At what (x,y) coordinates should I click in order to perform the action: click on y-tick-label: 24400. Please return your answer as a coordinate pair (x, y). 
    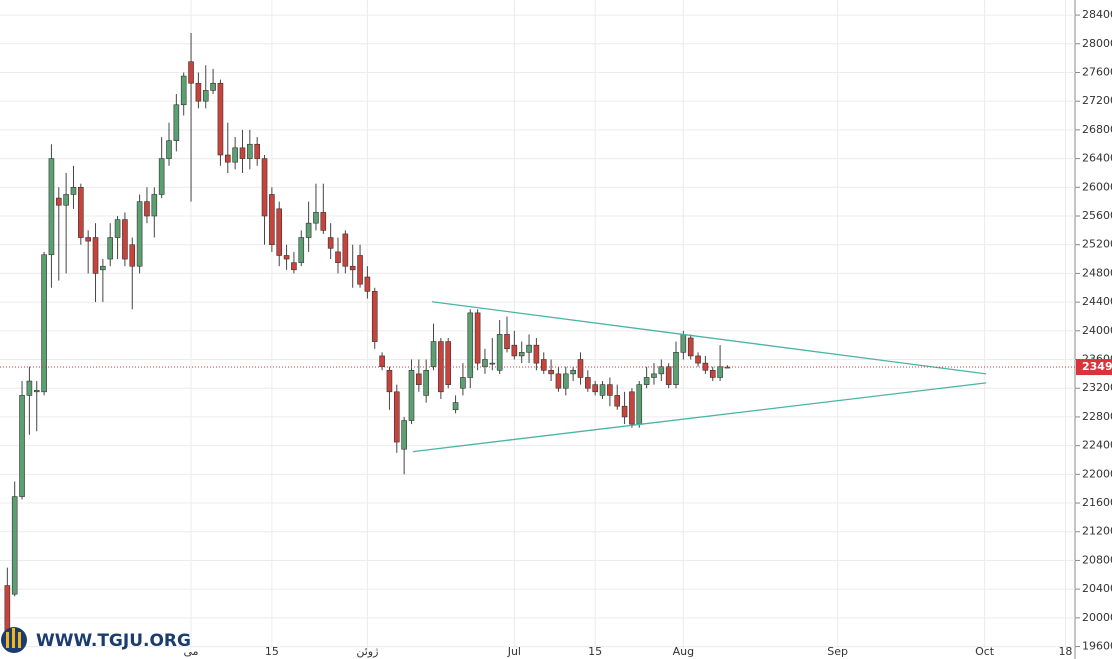
    Looking at the image, I should click on (1097, 301).